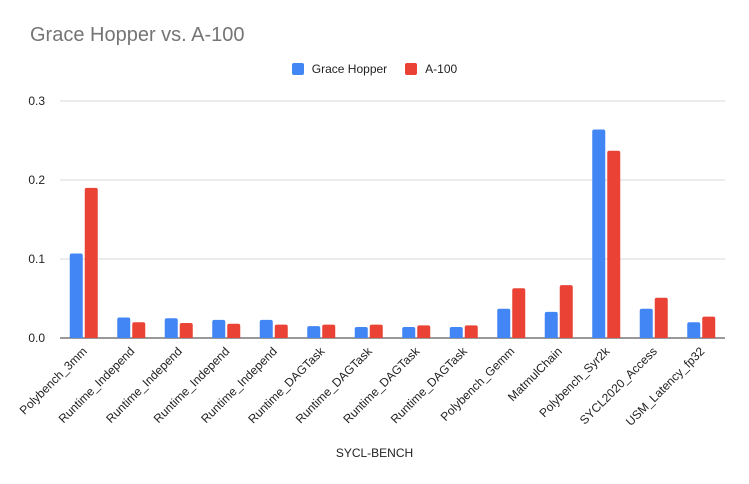 The image size is (749, 484). Describe the element at coordinates (36, 259) in the screenshot. I see `y-tick-label: 0.1` at that location.